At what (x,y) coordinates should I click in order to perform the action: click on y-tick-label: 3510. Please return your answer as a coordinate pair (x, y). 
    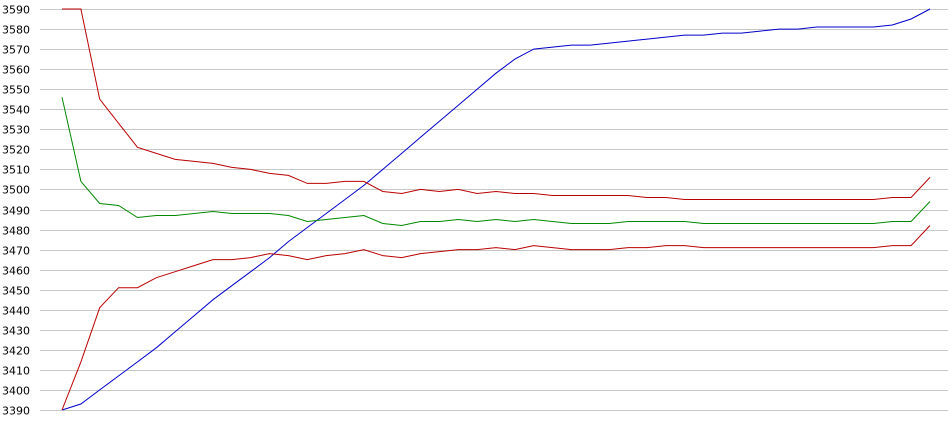
    Looking at the image, I should click on (16, 170).